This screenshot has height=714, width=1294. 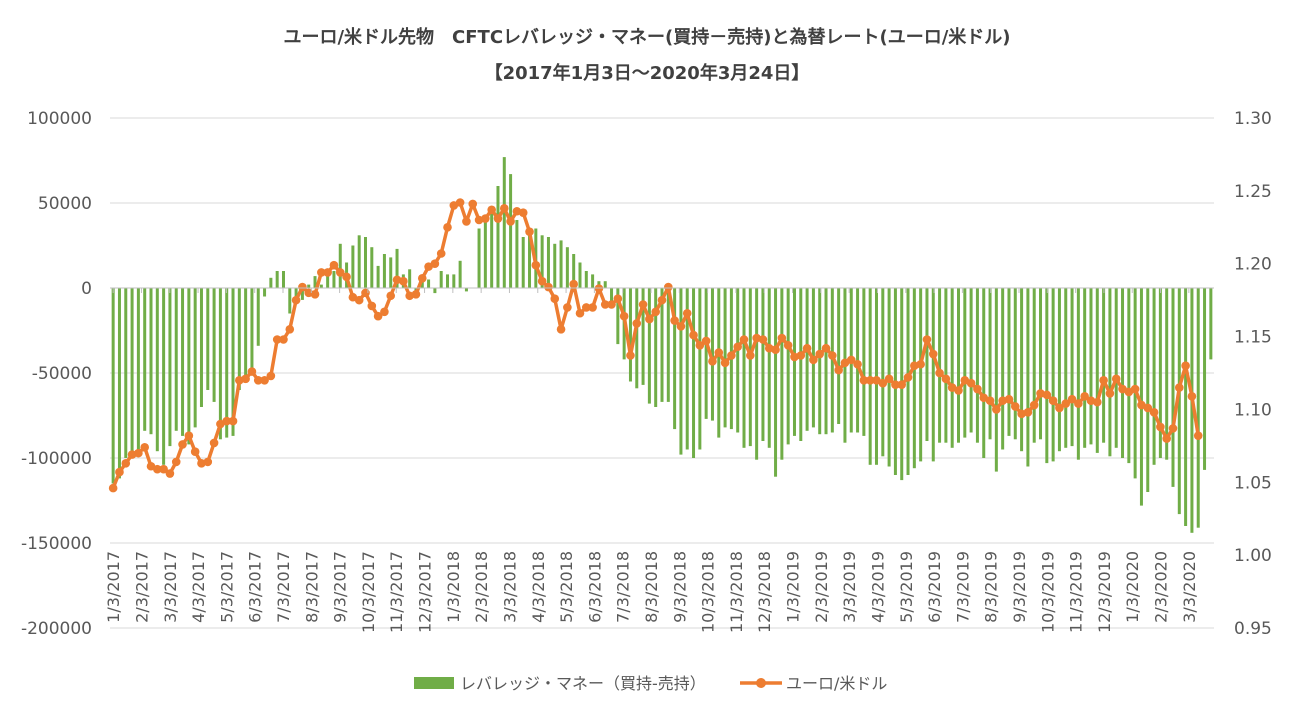 What do you see at coordinates (934, 587) in the screenshot?
I see `x-tick-label: 6/3/2019` at bounding box center [934, 587].